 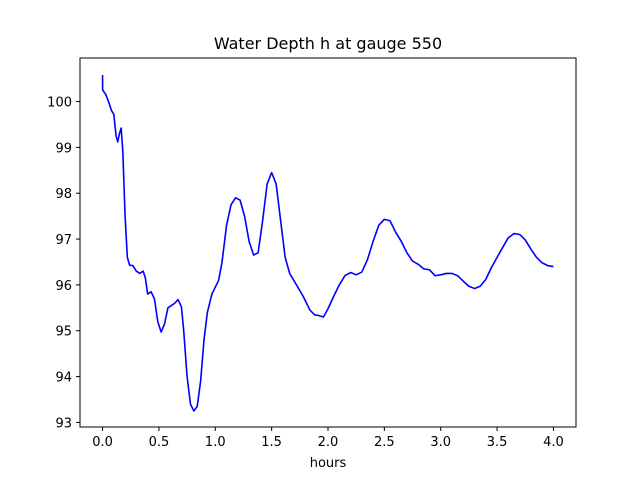 I want to click on y-tick-label: 94, so click(x=63, y=378).